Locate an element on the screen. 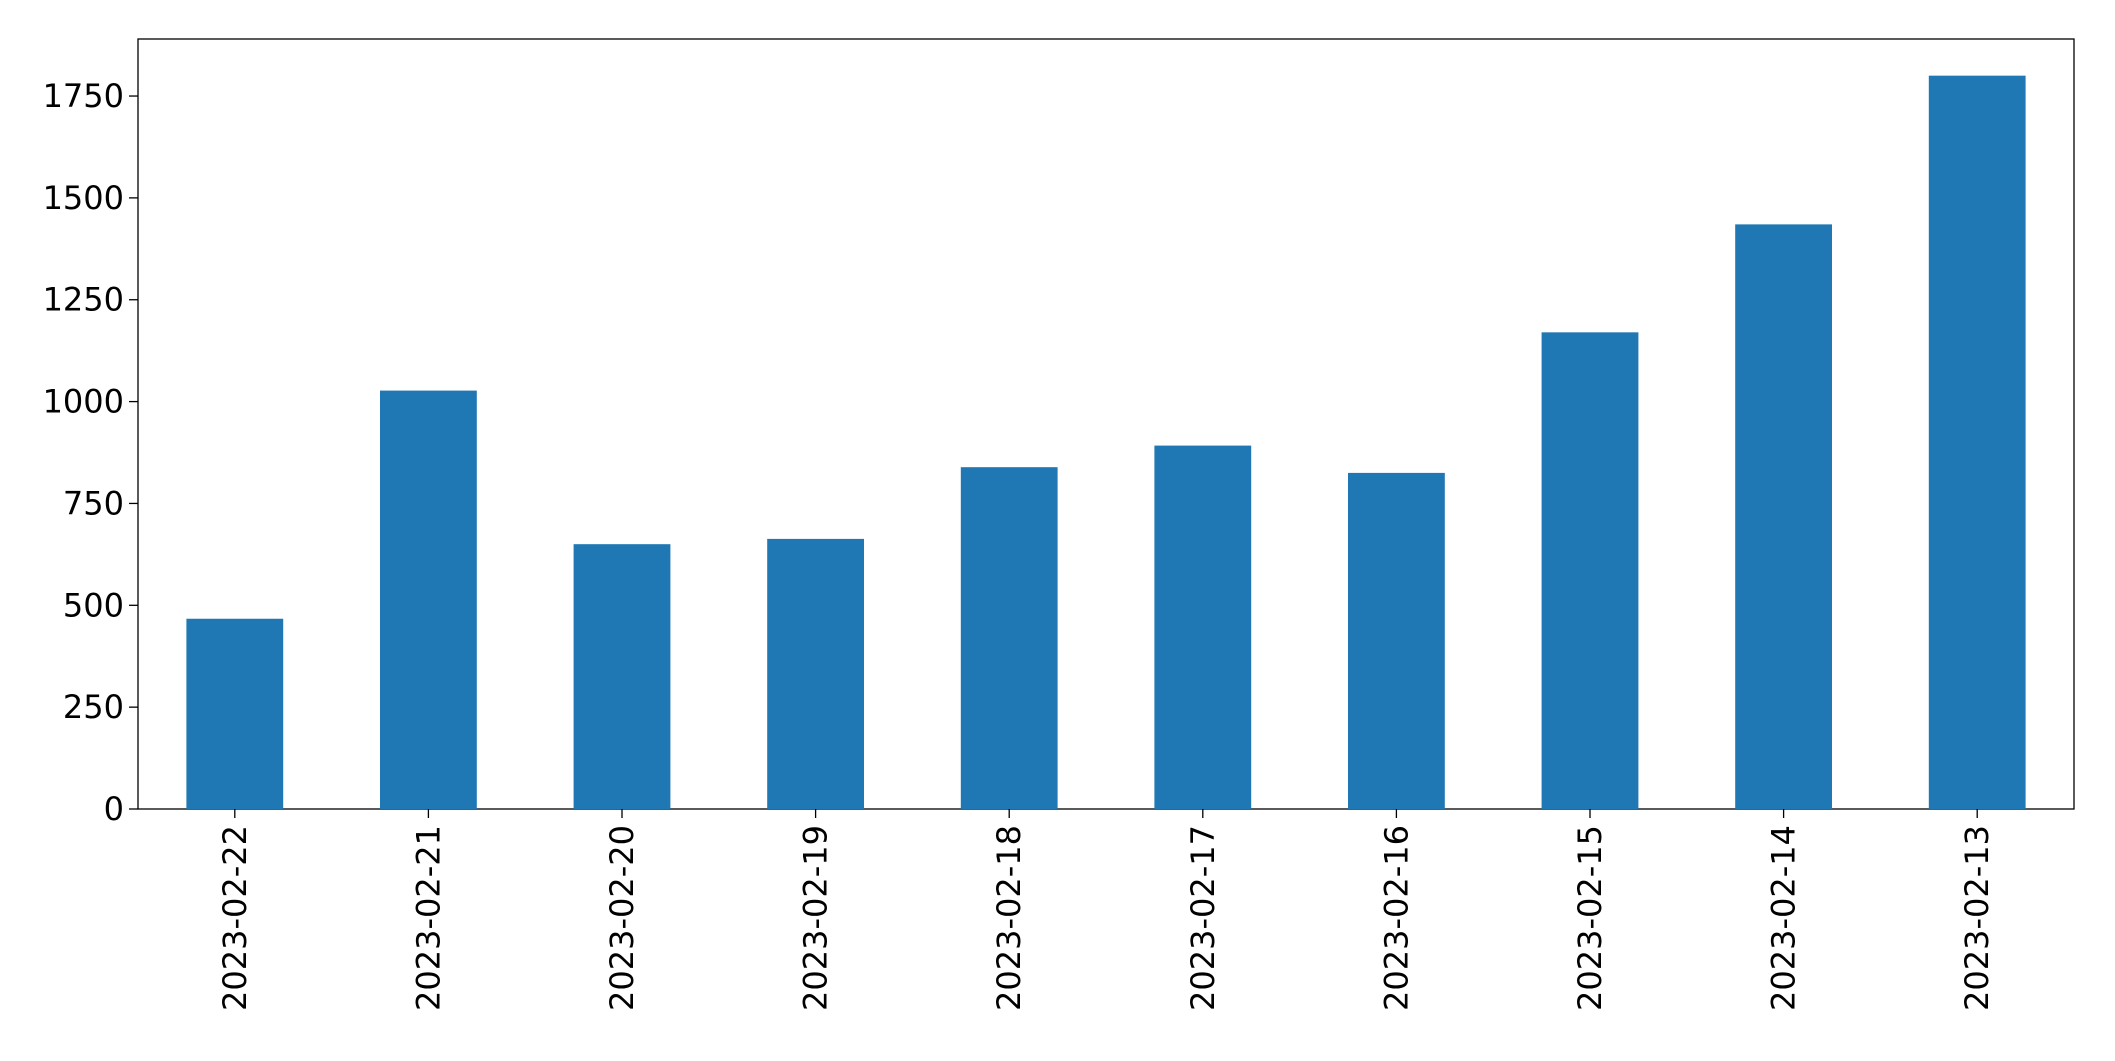 Image resolution: width=2115 pixels, height=1061 pixels. y-tick-label: 0 is located at coordinates (114, 809).